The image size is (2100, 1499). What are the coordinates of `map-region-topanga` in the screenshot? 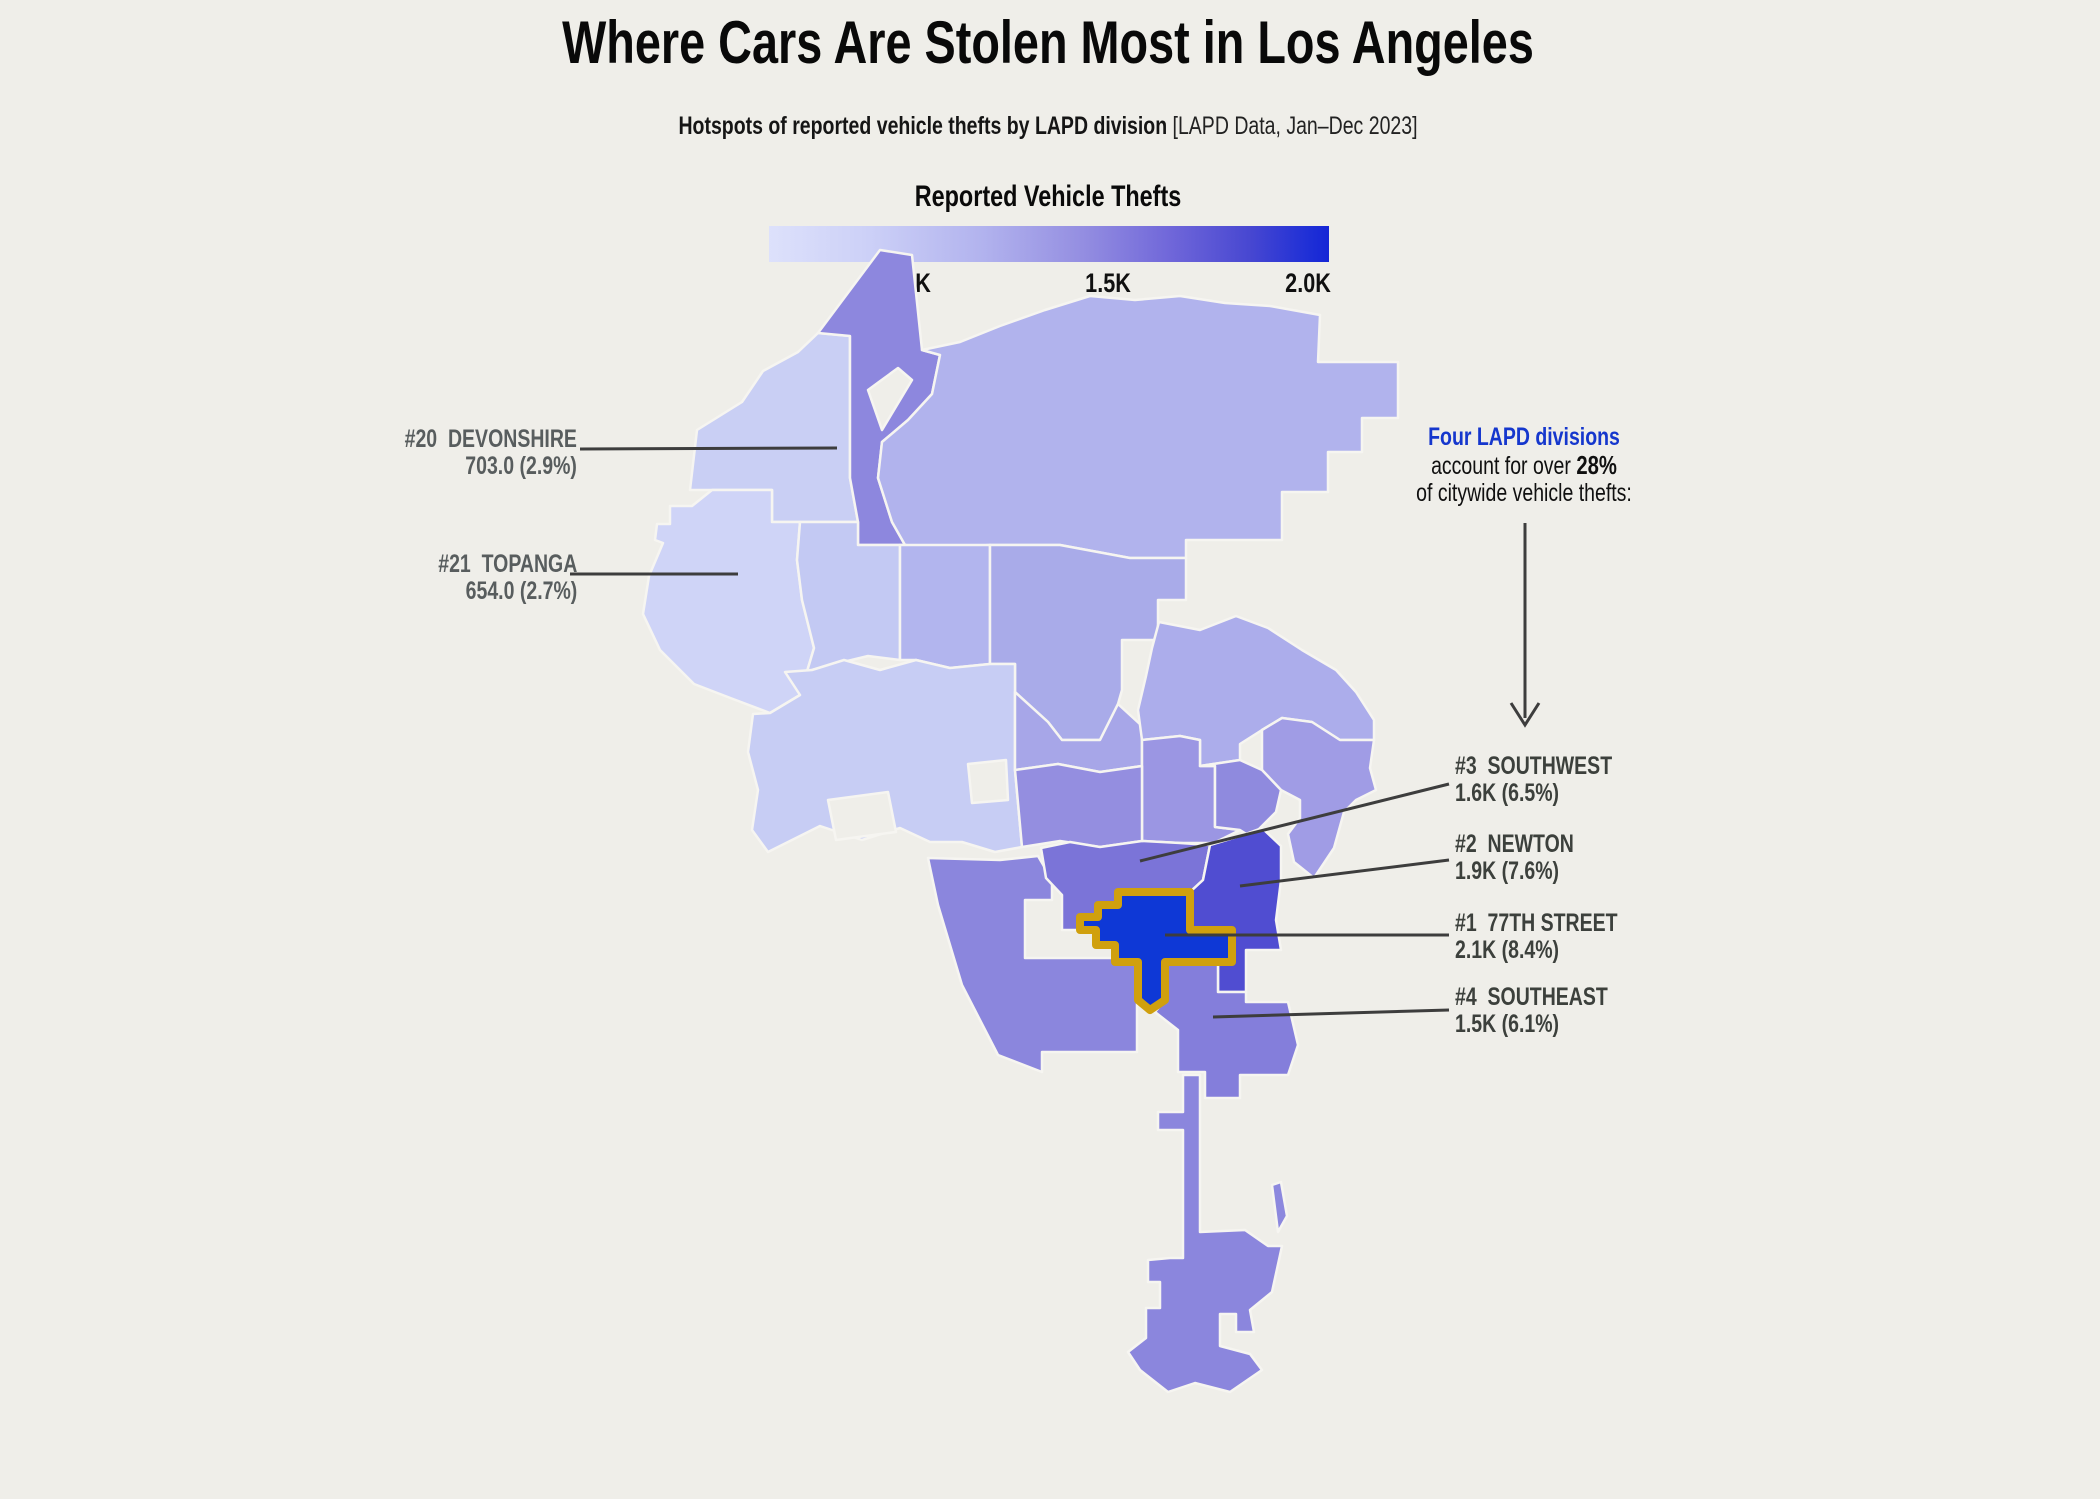 It's located at (728, 601).